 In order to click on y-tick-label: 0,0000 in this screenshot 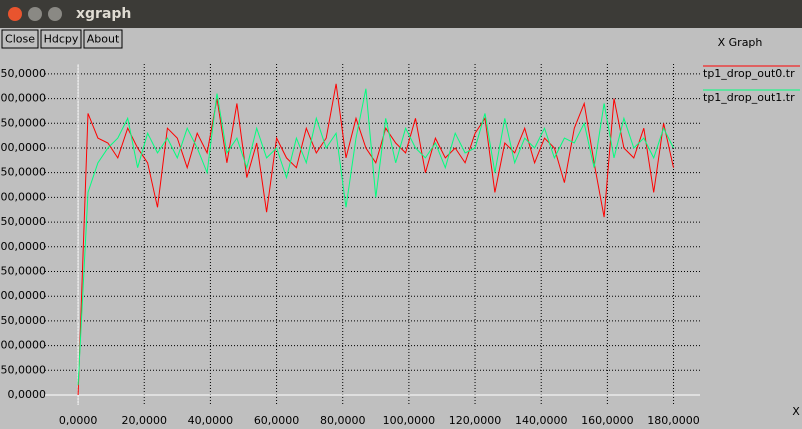, I will do `click(27, 394)`.